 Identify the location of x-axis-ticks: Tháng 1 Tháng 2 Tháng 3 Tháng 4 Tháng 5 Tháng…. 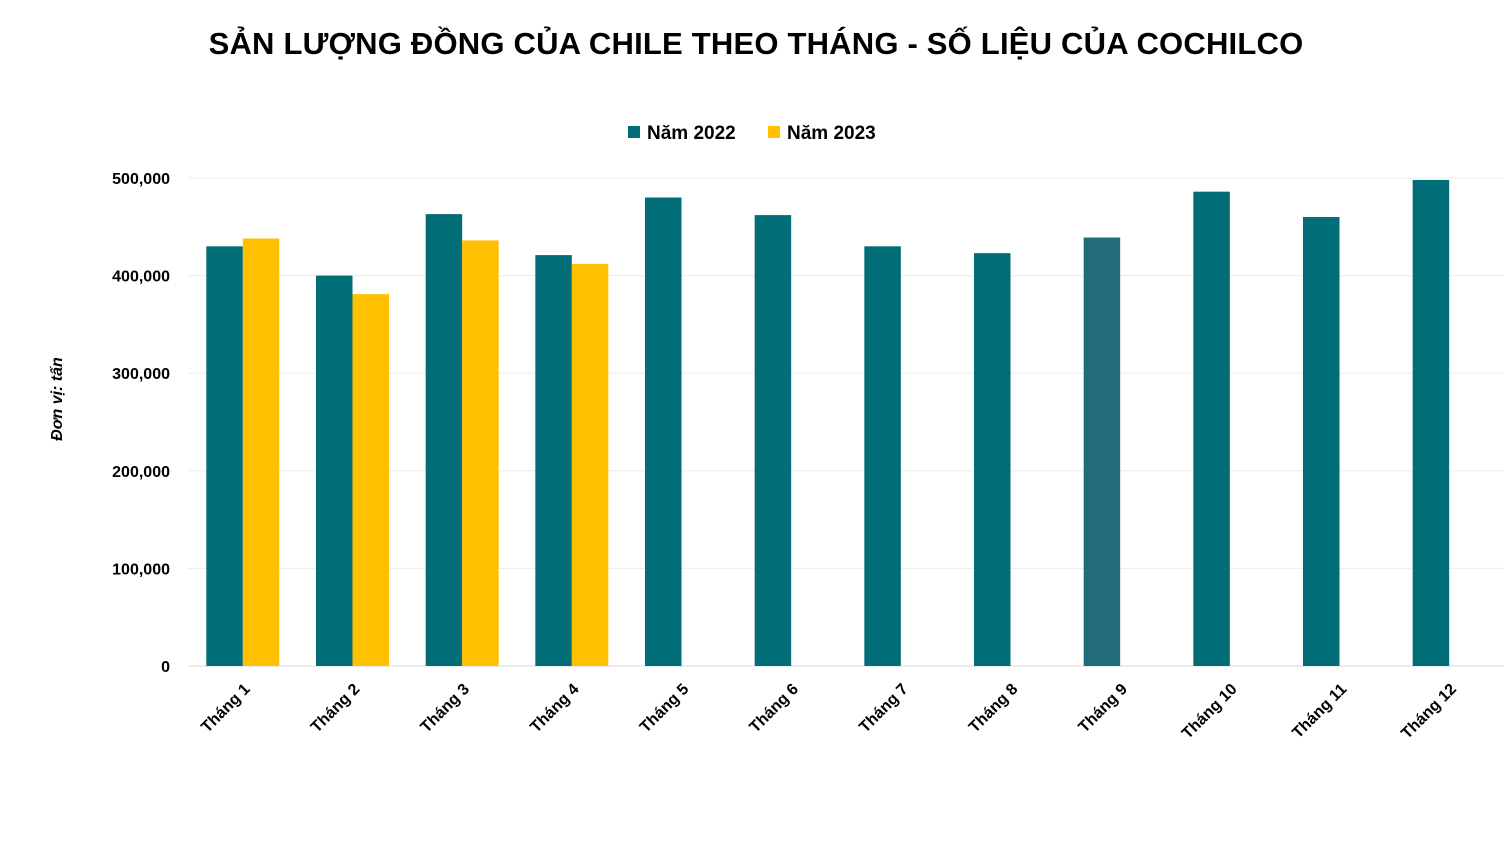
(829, 712).